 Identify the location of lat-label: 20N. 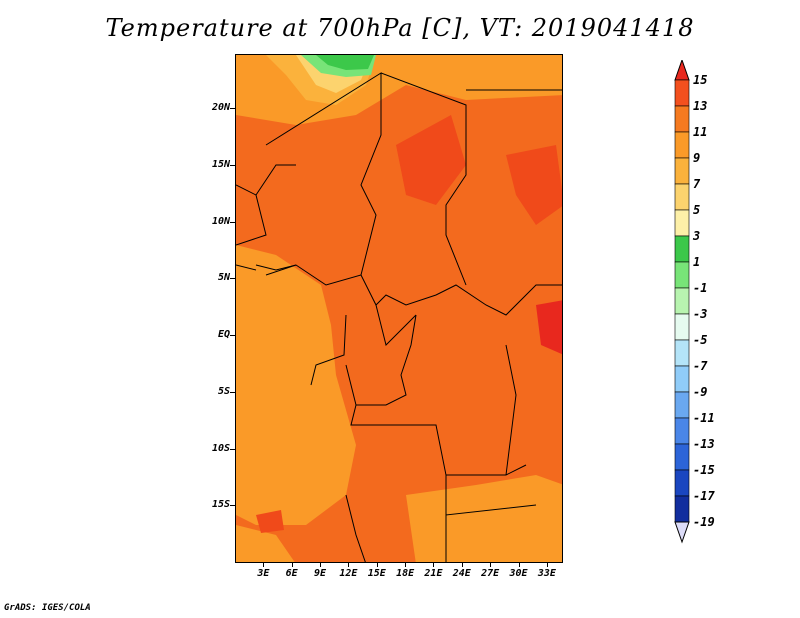
(220, 107).